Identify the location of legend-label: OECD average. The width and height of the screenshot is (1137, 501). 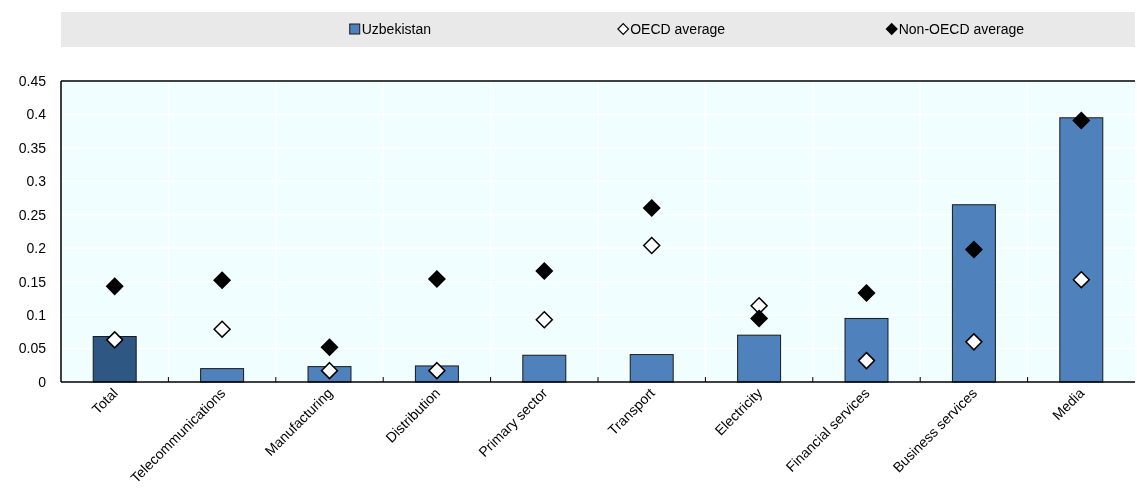
(678, 29).